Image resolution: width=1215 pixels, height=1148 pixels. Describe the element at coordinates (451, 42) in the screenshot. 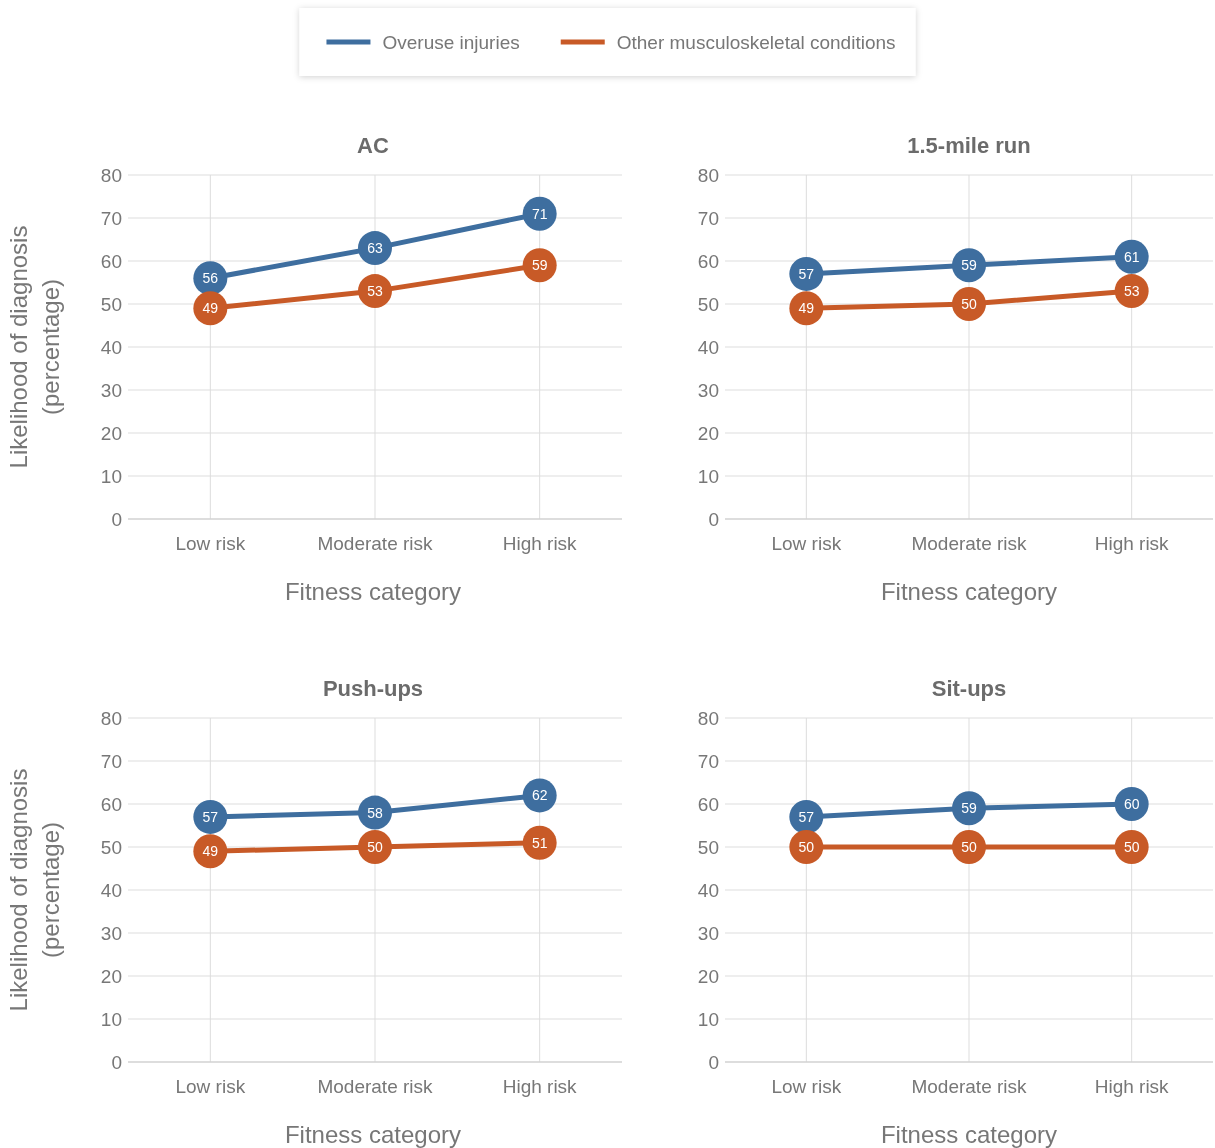

I see `legend-label: Overuse injuries` at that location.